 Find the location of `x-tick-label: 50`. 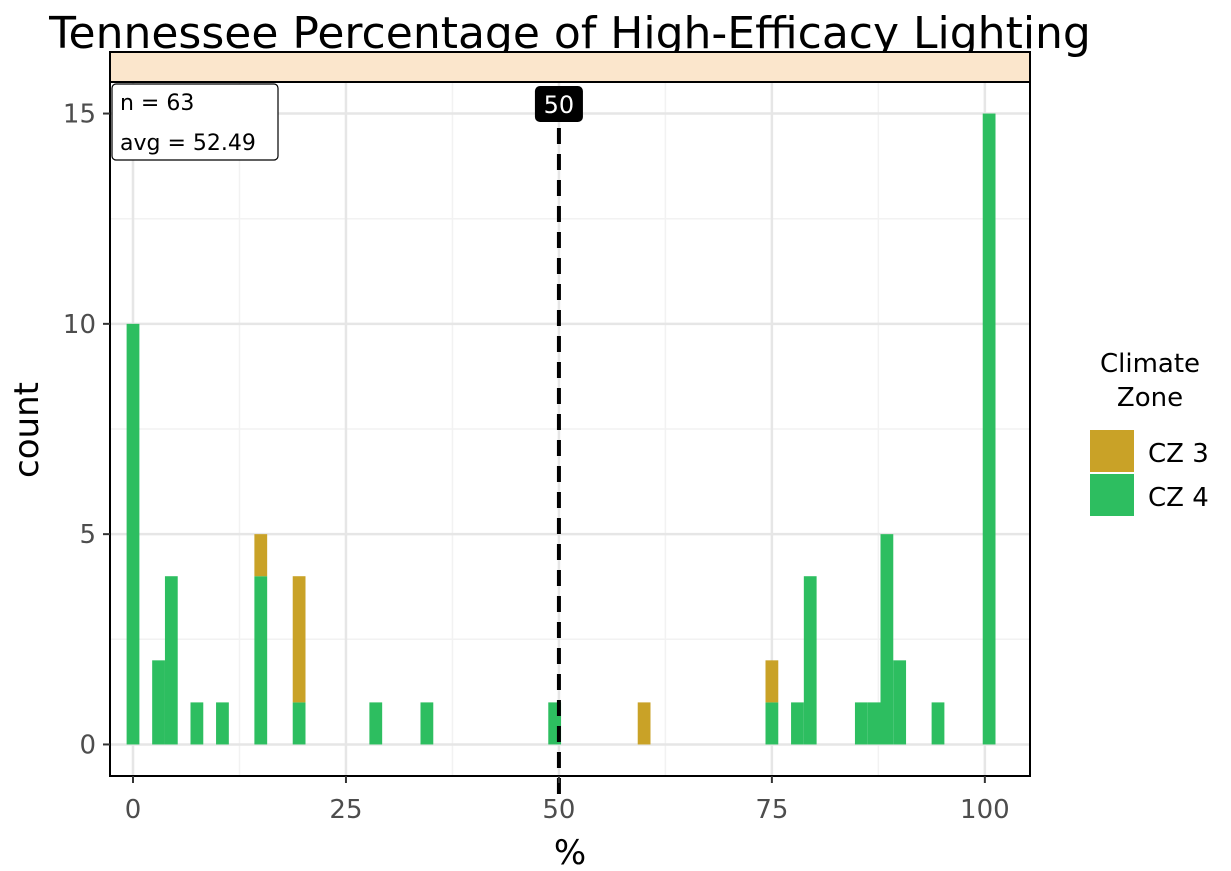

x-tick-label: 50 is located at coordinates (558, 810).